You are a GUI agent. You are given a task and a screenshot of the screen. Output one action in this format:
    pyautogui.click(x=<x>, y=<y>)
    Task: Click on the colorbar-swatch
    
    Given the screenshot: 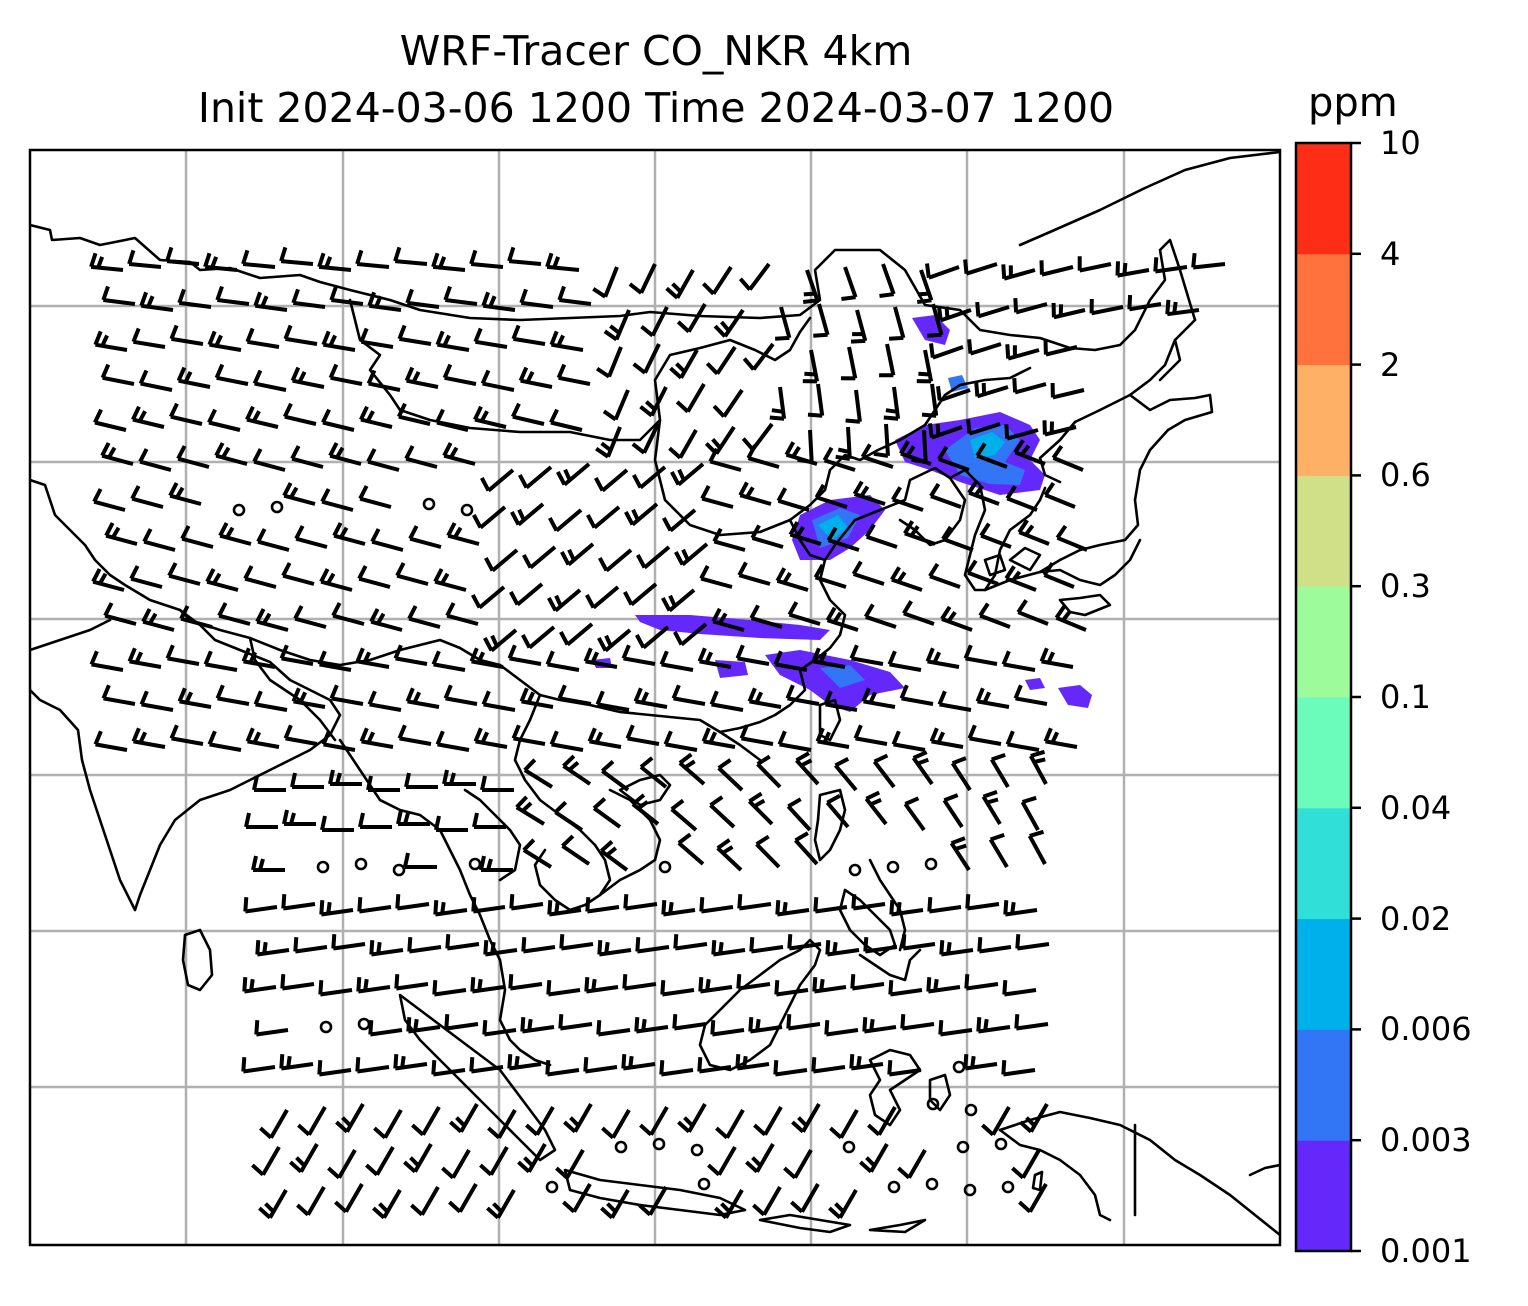 What is the action you would take?
    pyautogui.click(x=1323, y=531)
    